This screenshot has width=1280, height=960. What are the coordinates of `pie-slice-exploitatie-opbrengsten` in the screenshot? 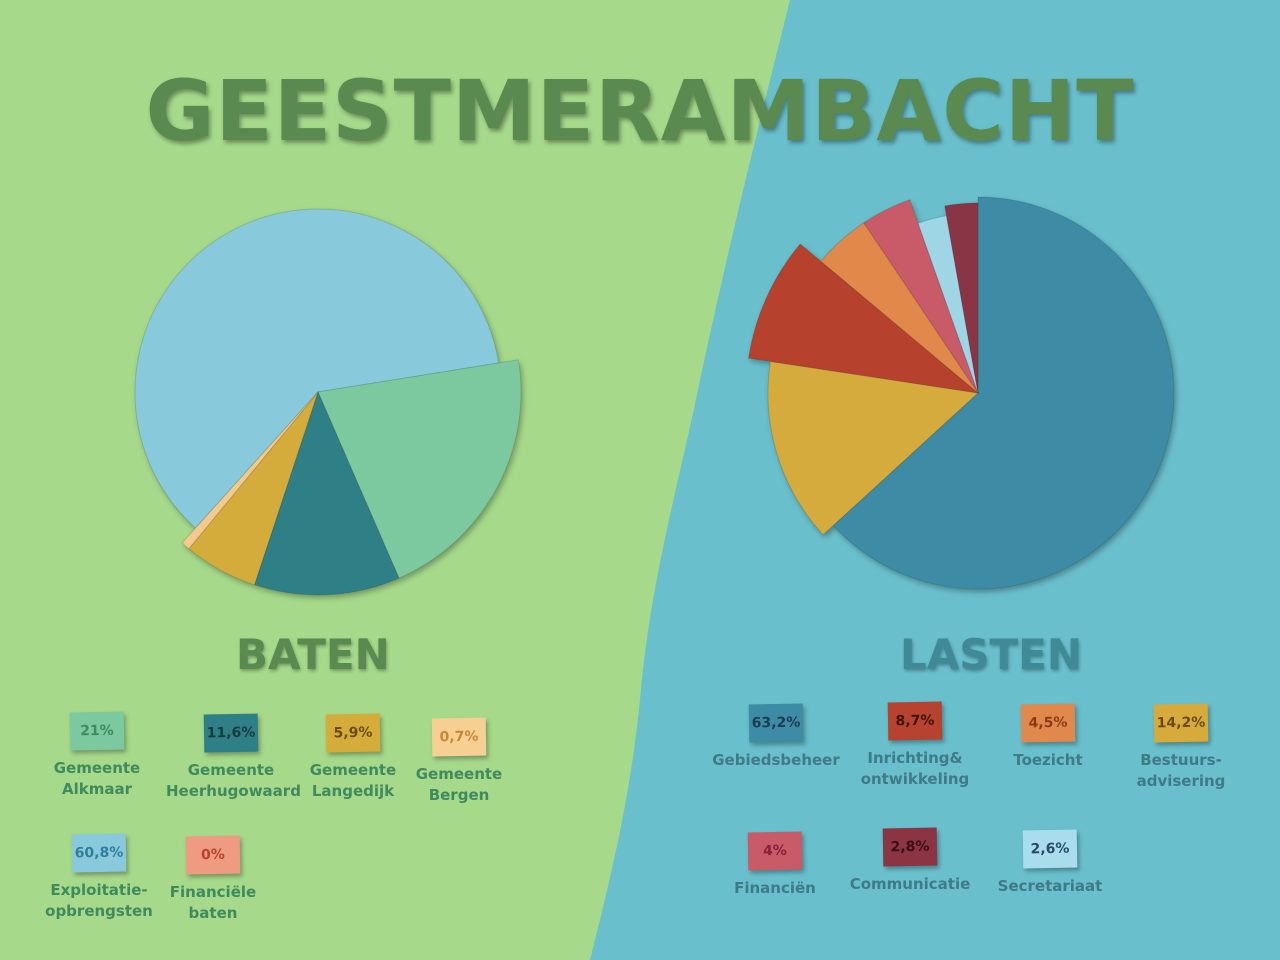 It's located at (317, 368).